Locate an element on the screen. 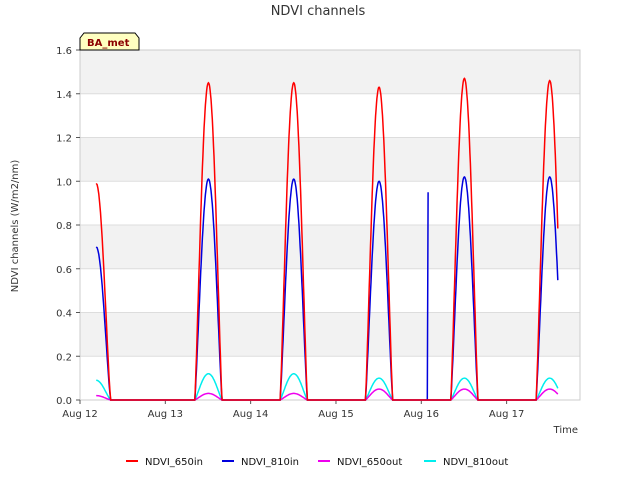 The height and width of the screenshot is (480, 640). series-line-ndvi_810out is located at coordinates (327, 387).